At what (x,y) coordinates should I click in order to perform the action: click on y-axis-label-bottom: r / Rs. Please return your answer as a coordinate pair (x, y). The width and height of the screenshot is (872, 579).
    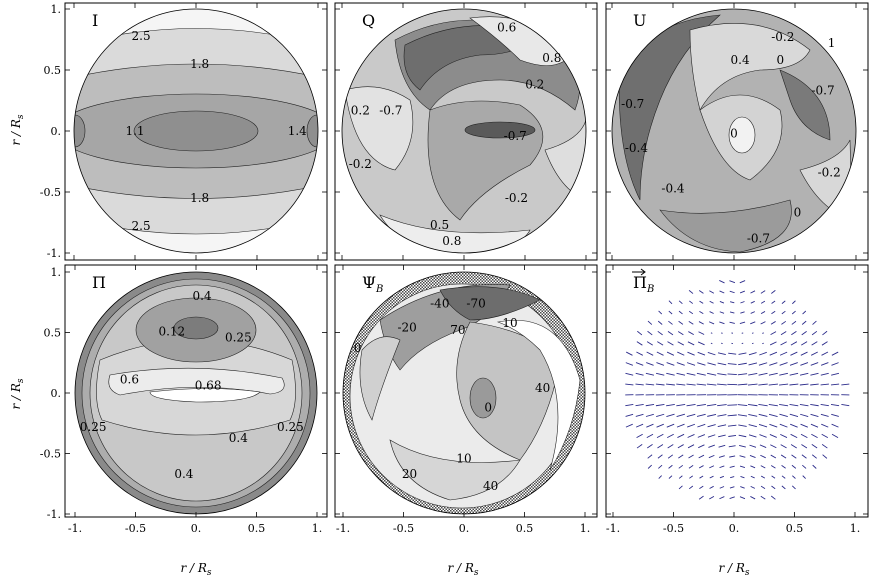
    Looking at the image, I should click on (17, 393).